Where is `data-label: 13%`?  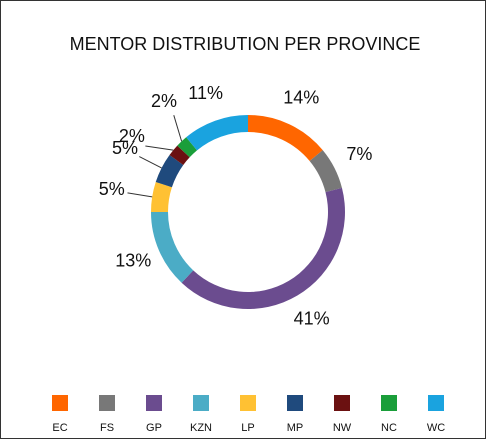
data-label: 13% is located at coordinates (133, 260).